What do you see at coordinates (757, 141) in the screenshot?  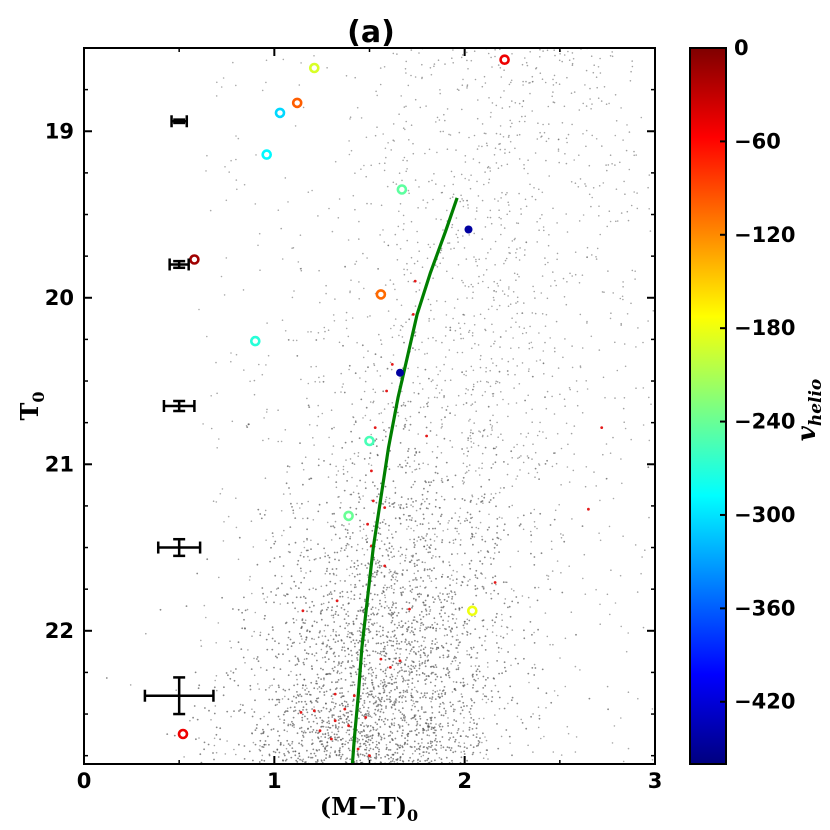 I see `colorbar-tick-label: −60` at bounding box center [757, 141].